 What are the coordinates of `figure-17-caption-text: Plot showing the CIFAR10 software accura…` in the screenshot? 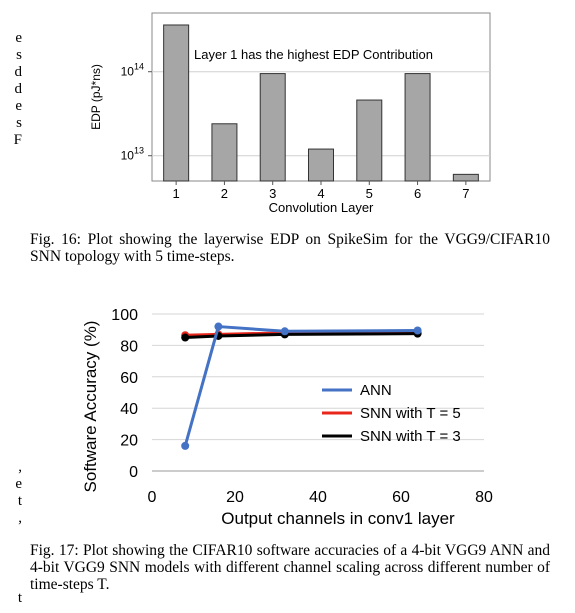 It's located at (290, 567).